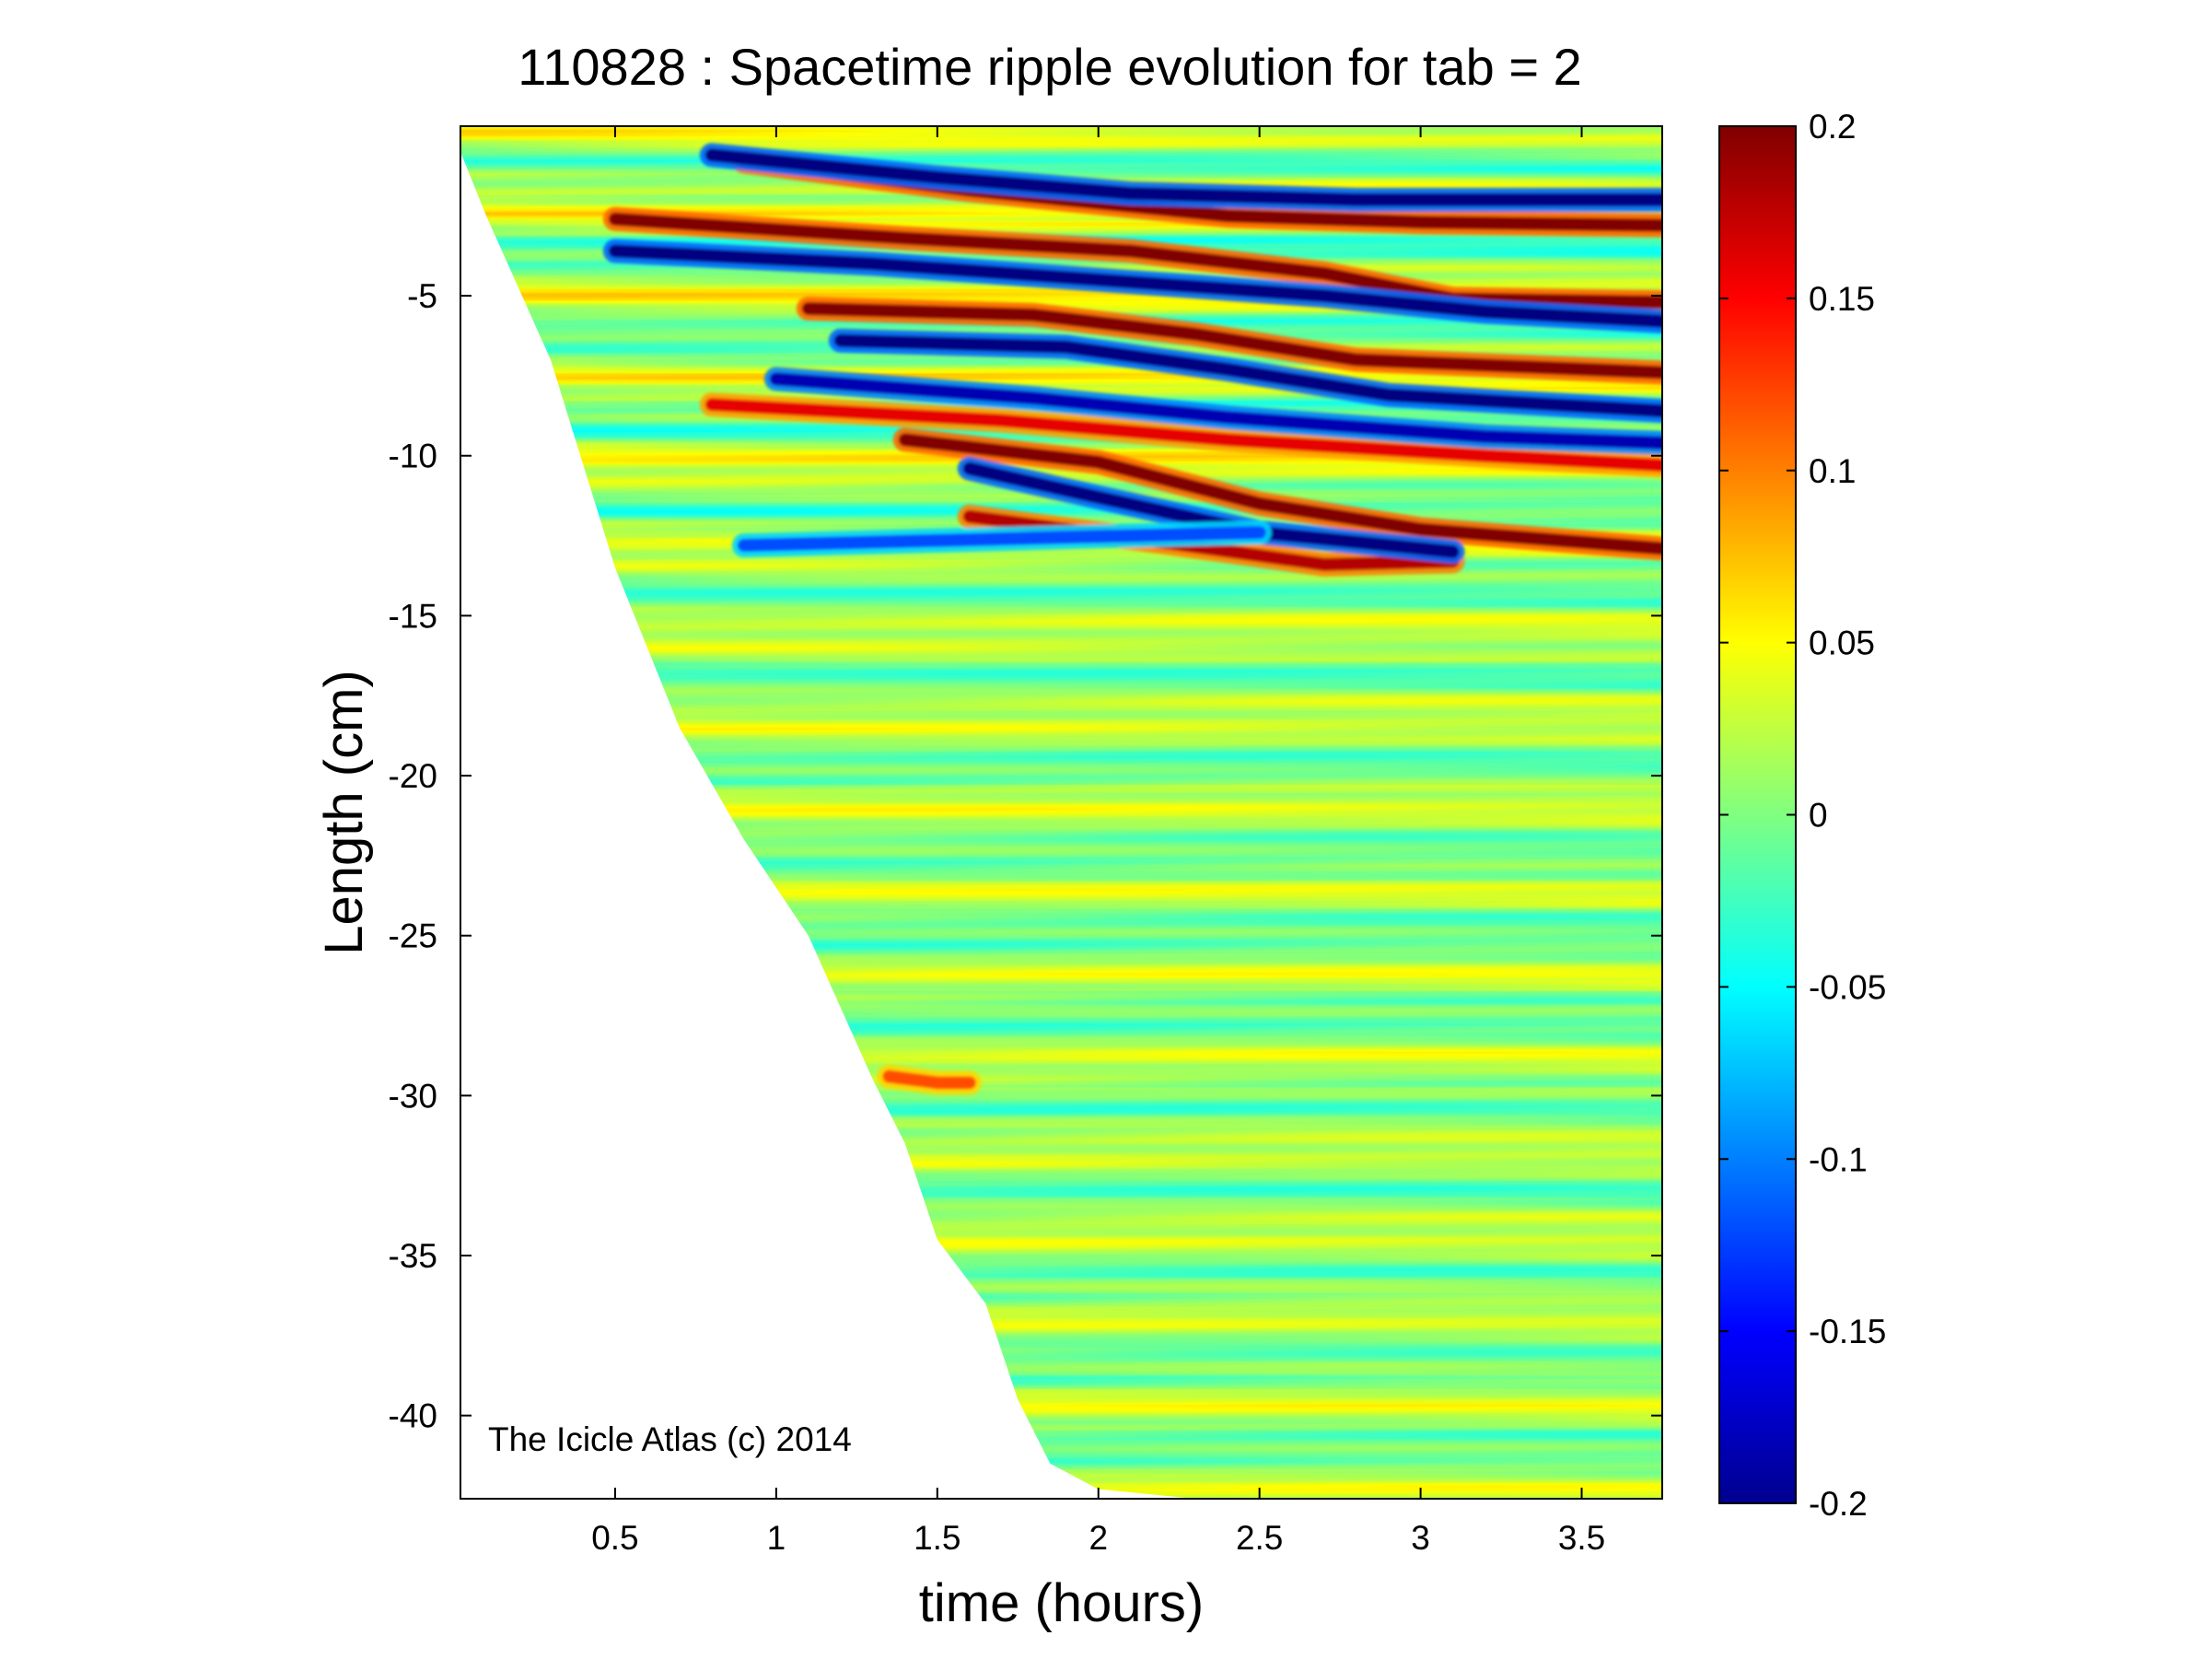  Describe the element at coordinates (413, 1096) in the screenshot. I see `y-tick-label: -30` at that location.